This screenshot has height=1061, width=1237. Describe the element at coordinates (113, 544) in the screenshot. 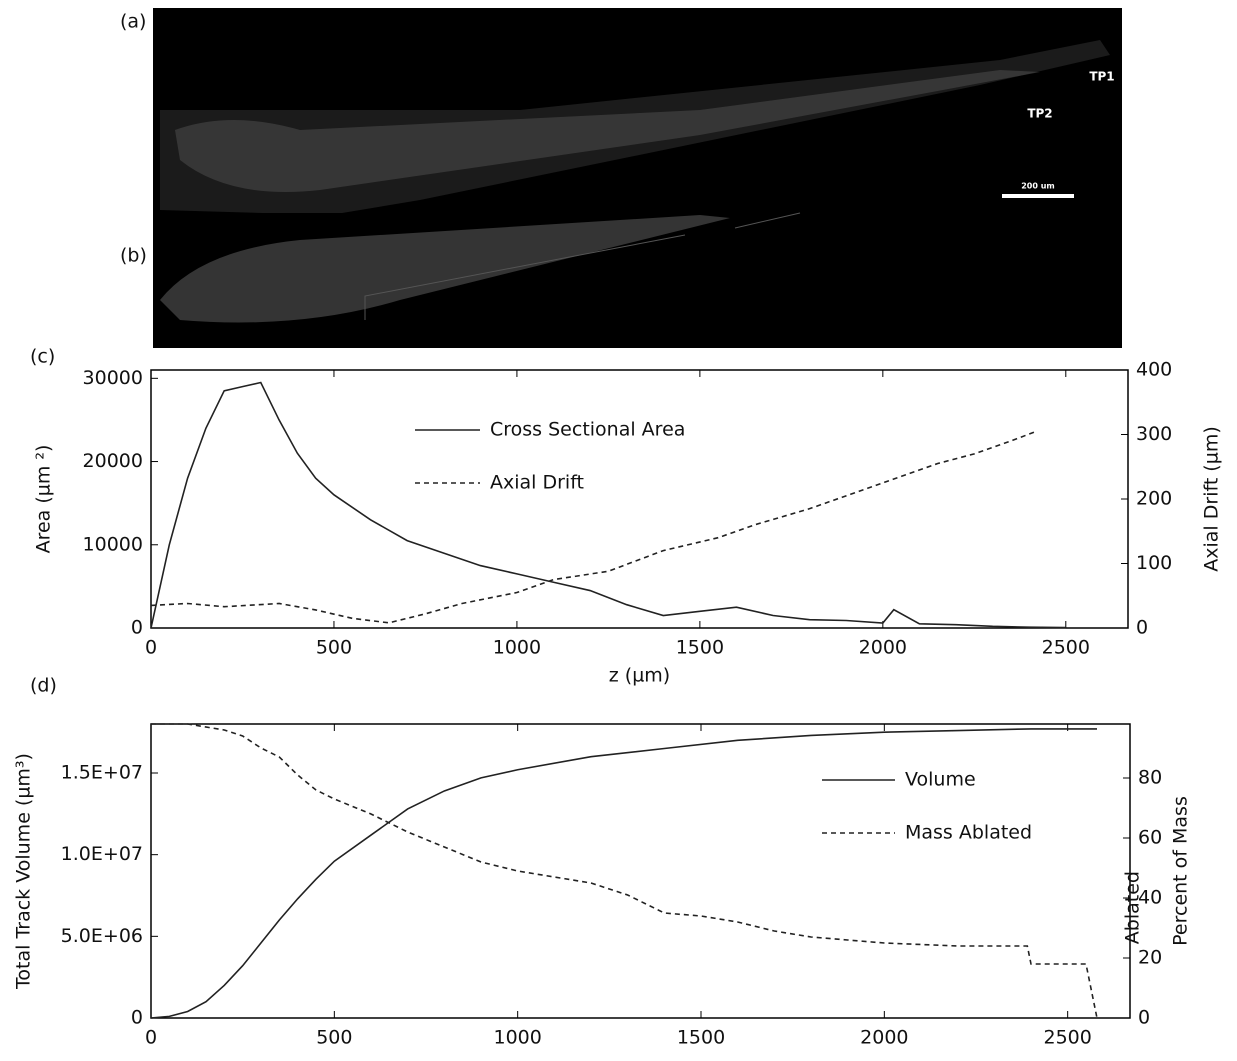

I see `y-tick-label: 10000` at that location.